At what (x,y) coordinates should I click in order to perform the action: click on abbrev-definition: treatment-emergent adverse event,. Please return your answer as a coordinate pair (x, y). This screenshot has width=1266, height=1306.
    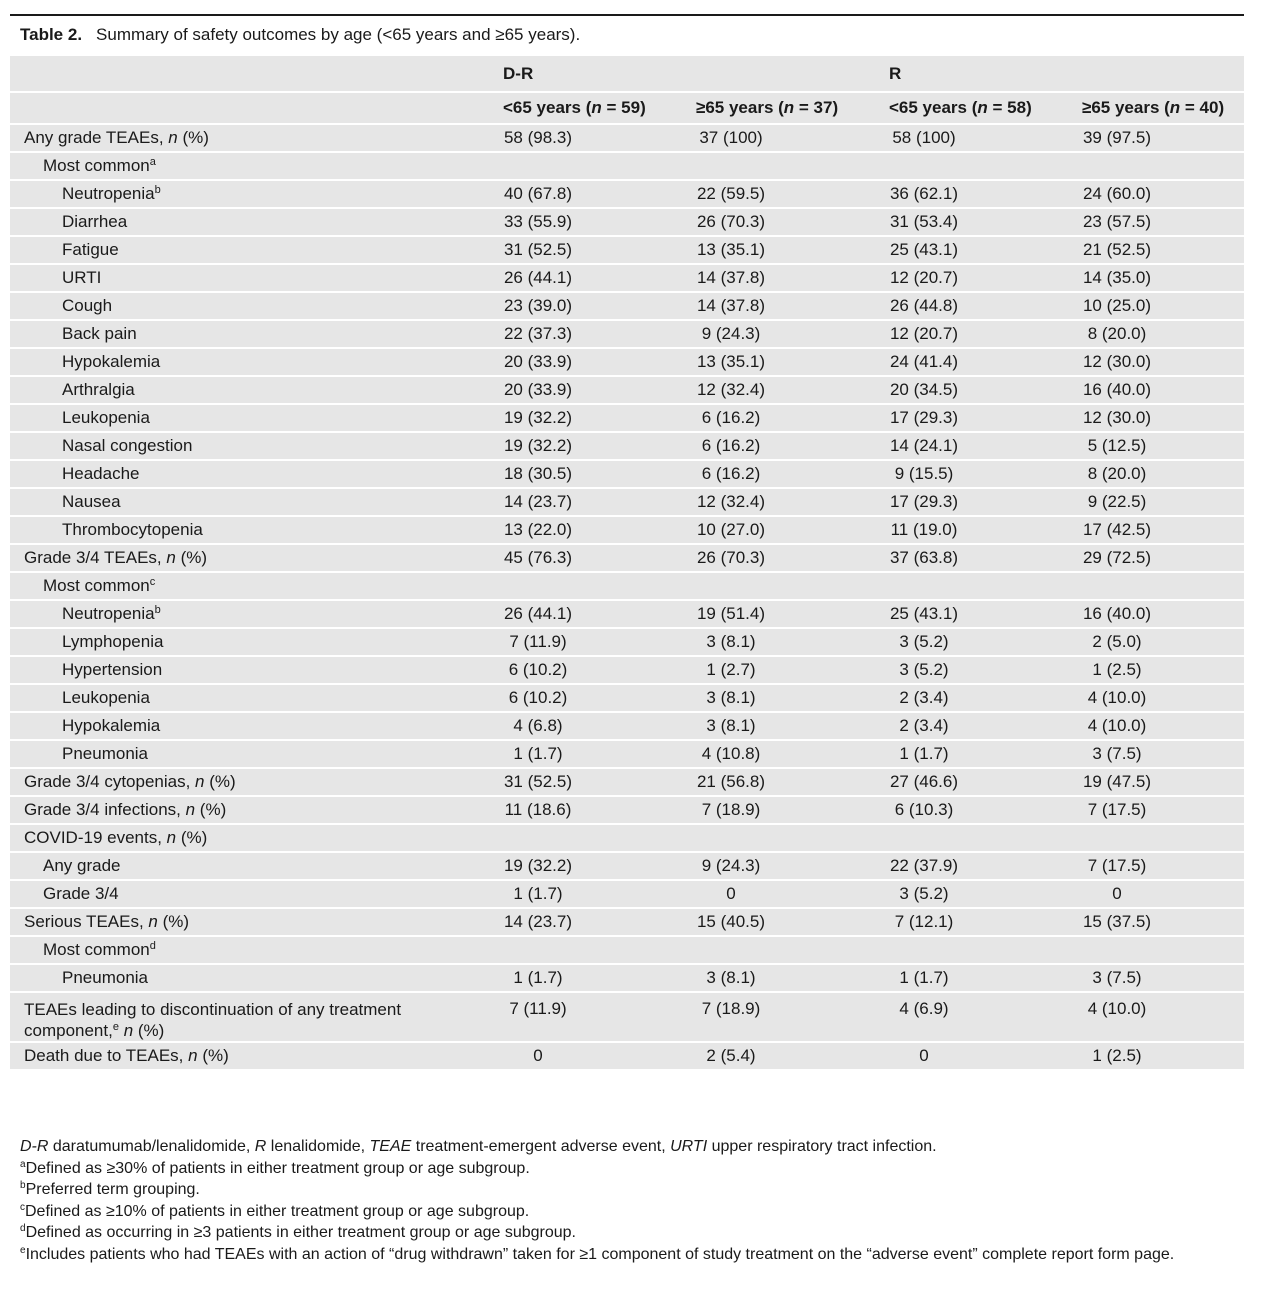
    Looking at the image, I should click on (541, 1146).